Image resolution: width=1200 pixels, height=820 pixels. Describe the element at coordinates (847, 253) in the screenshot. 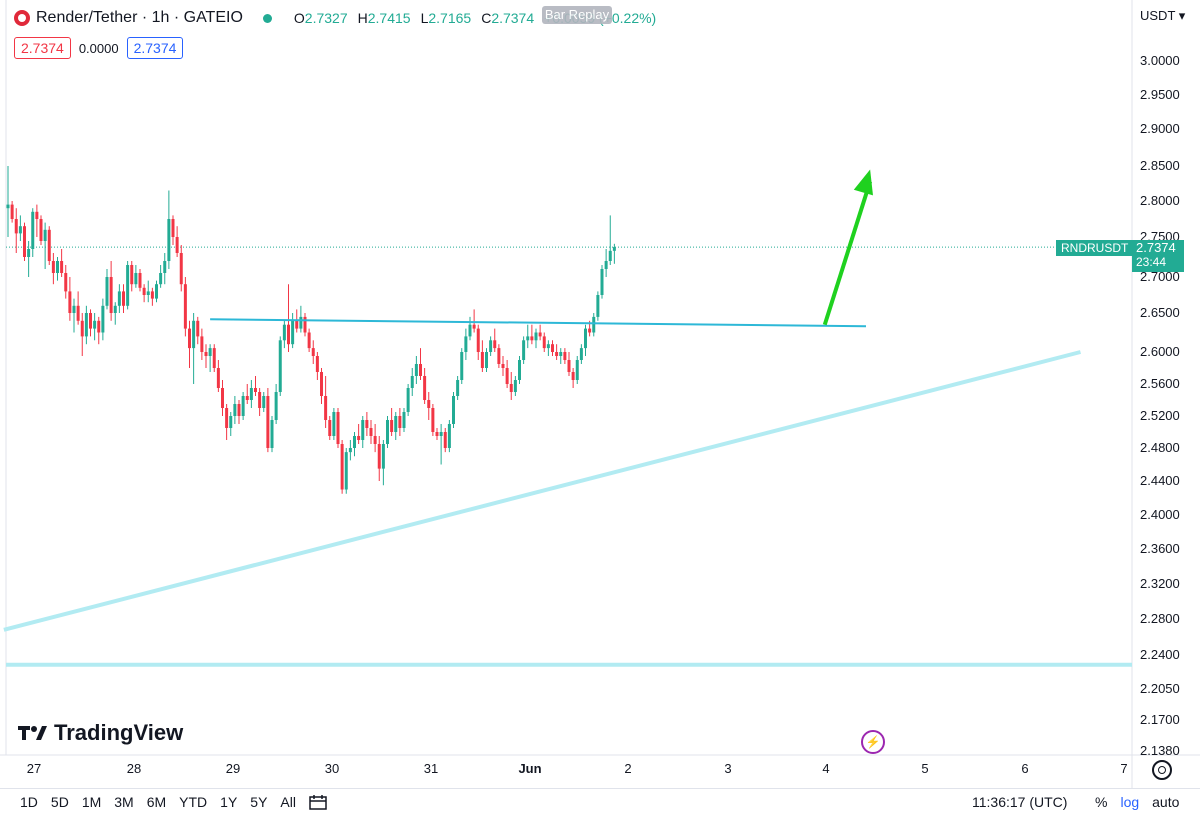

I see `breakout-arrow` at that location.